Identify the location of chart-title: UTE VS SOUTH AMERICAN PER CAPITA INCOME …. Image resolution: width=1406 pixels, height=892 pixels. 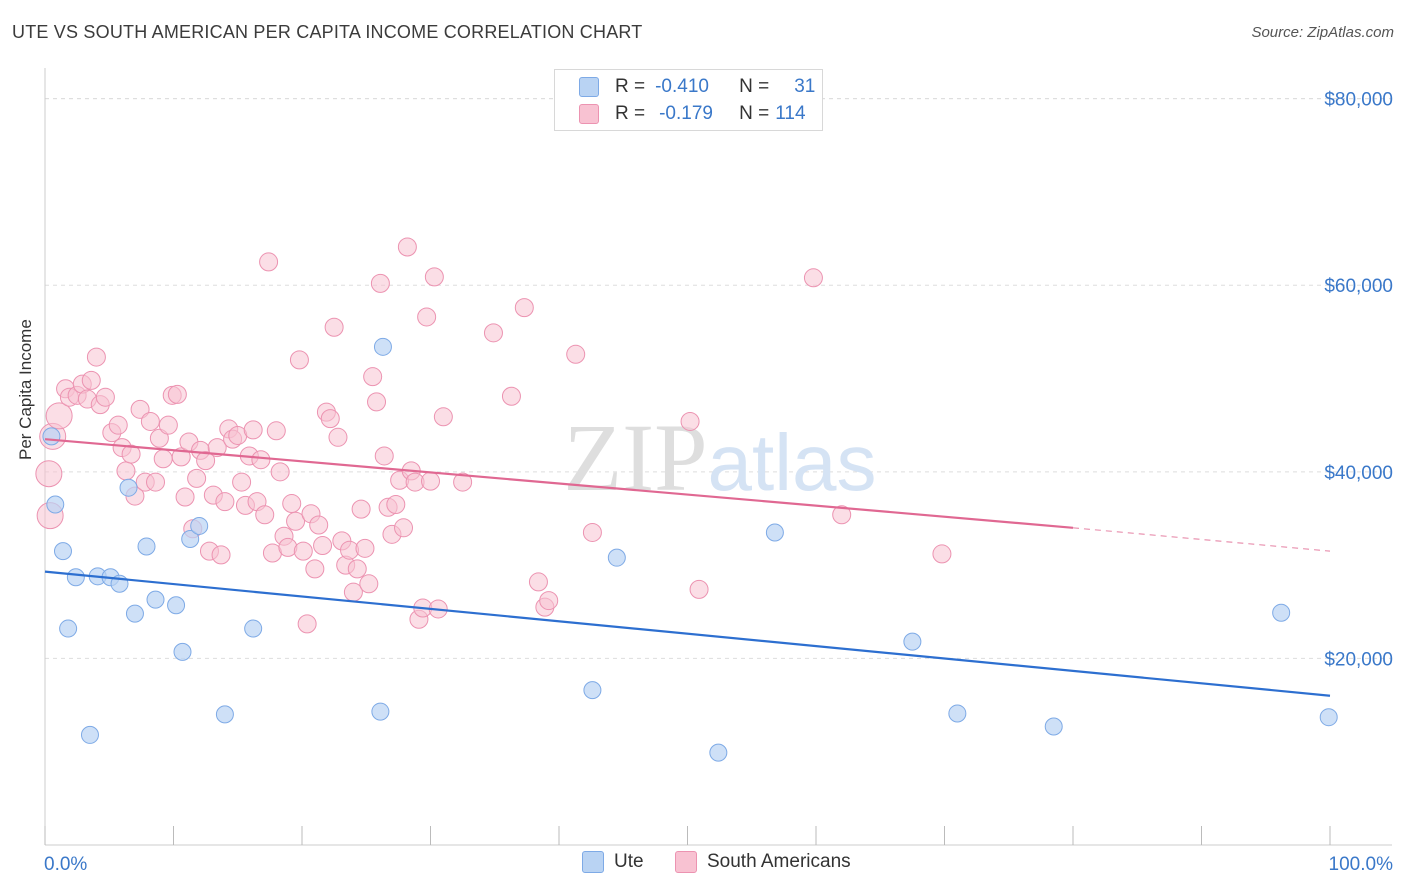
(327, 32).